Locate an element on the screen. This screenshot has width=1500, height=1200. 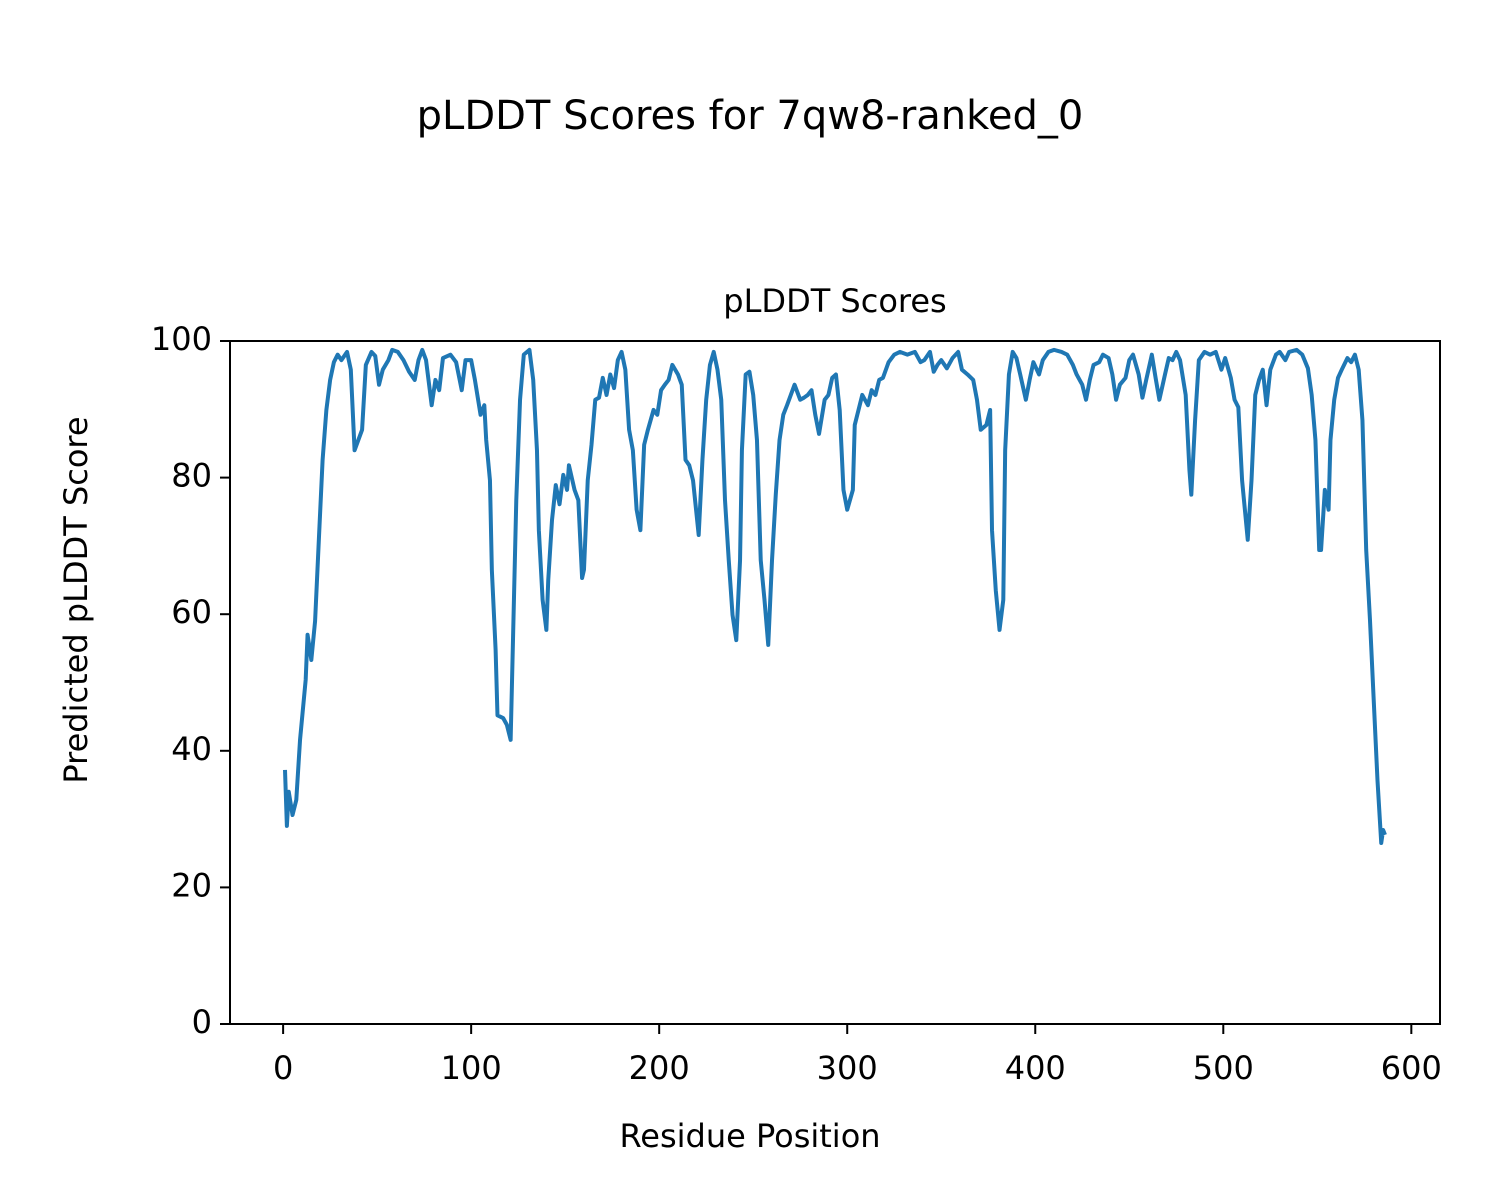
y-tick-label: 40 is located at coordinates (191, 749).